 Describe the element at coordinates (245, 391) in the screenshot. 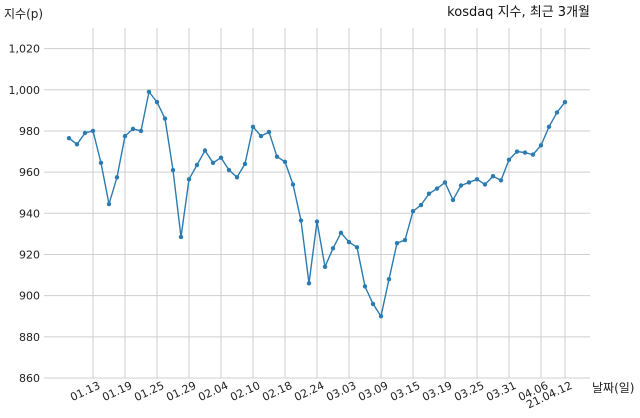

I see `x-tick-label: 02.10` at that location.